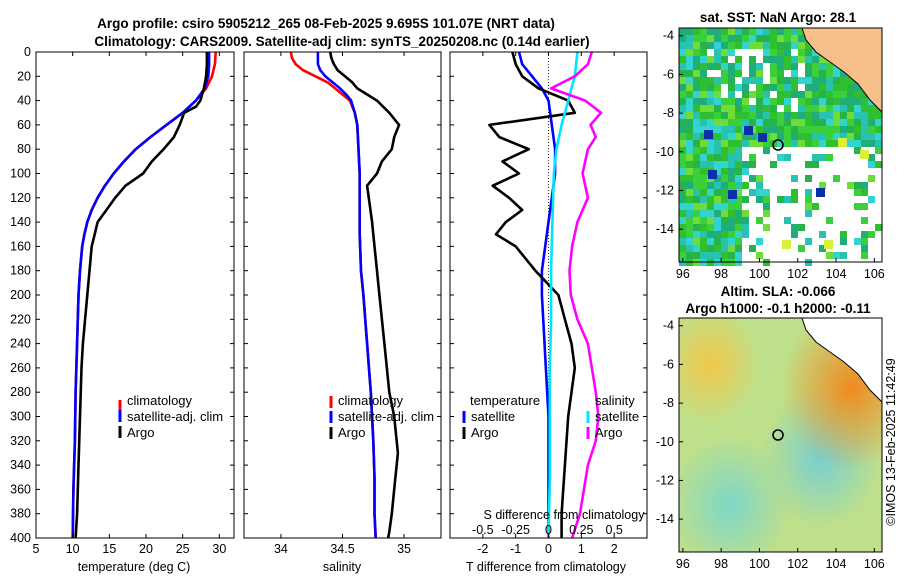  What do you see at coordinates (482, 549) in the screenshot?
I see `x-tick-label: -2` at bounding box center [482, 549].